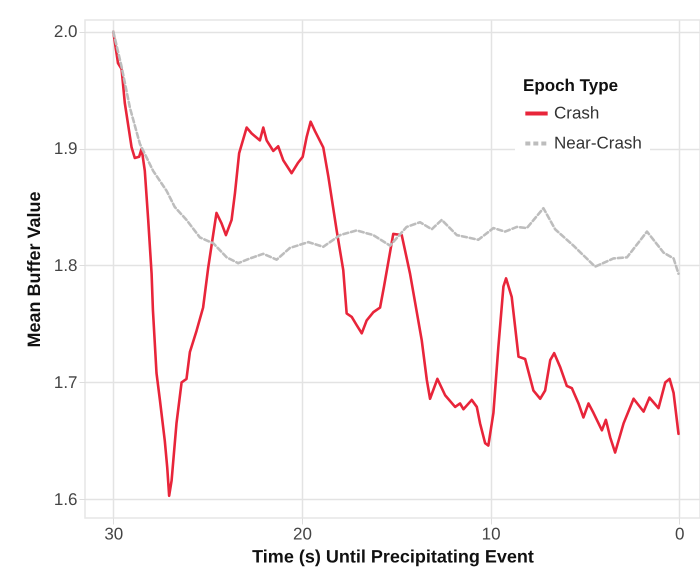 This screenshot has width=700, height=581. I want to click on x-axis-title: Time (s) Until Precipitating Event, so click(393, 556).